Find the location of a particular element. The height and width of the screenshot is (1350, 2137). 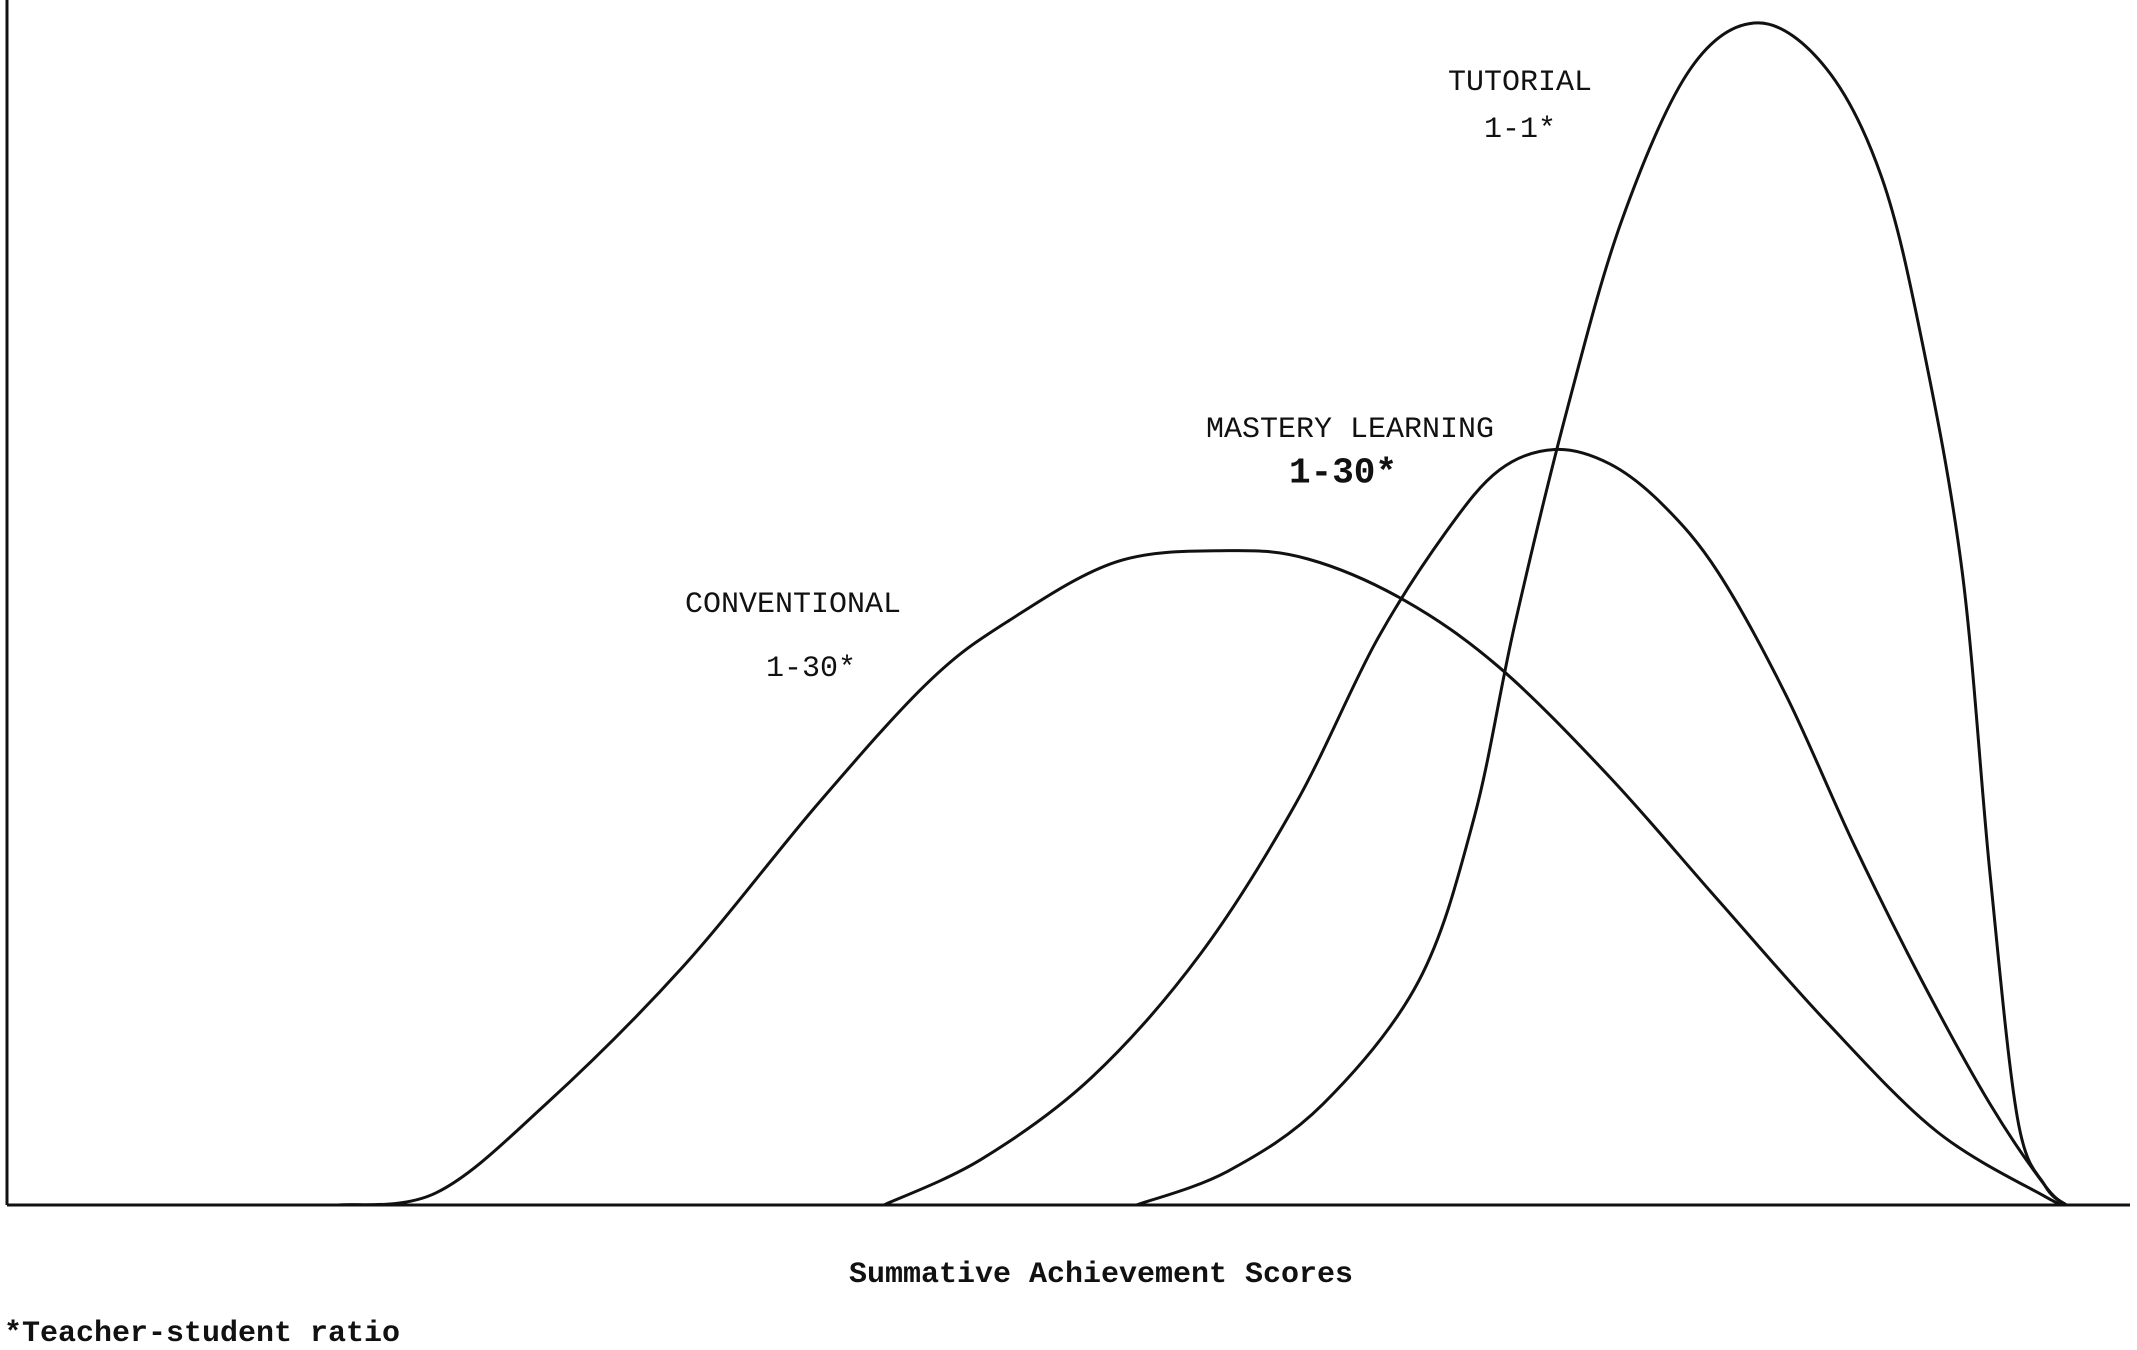

curve-ratio: 1-1* is located at coordinates (1520, 130).